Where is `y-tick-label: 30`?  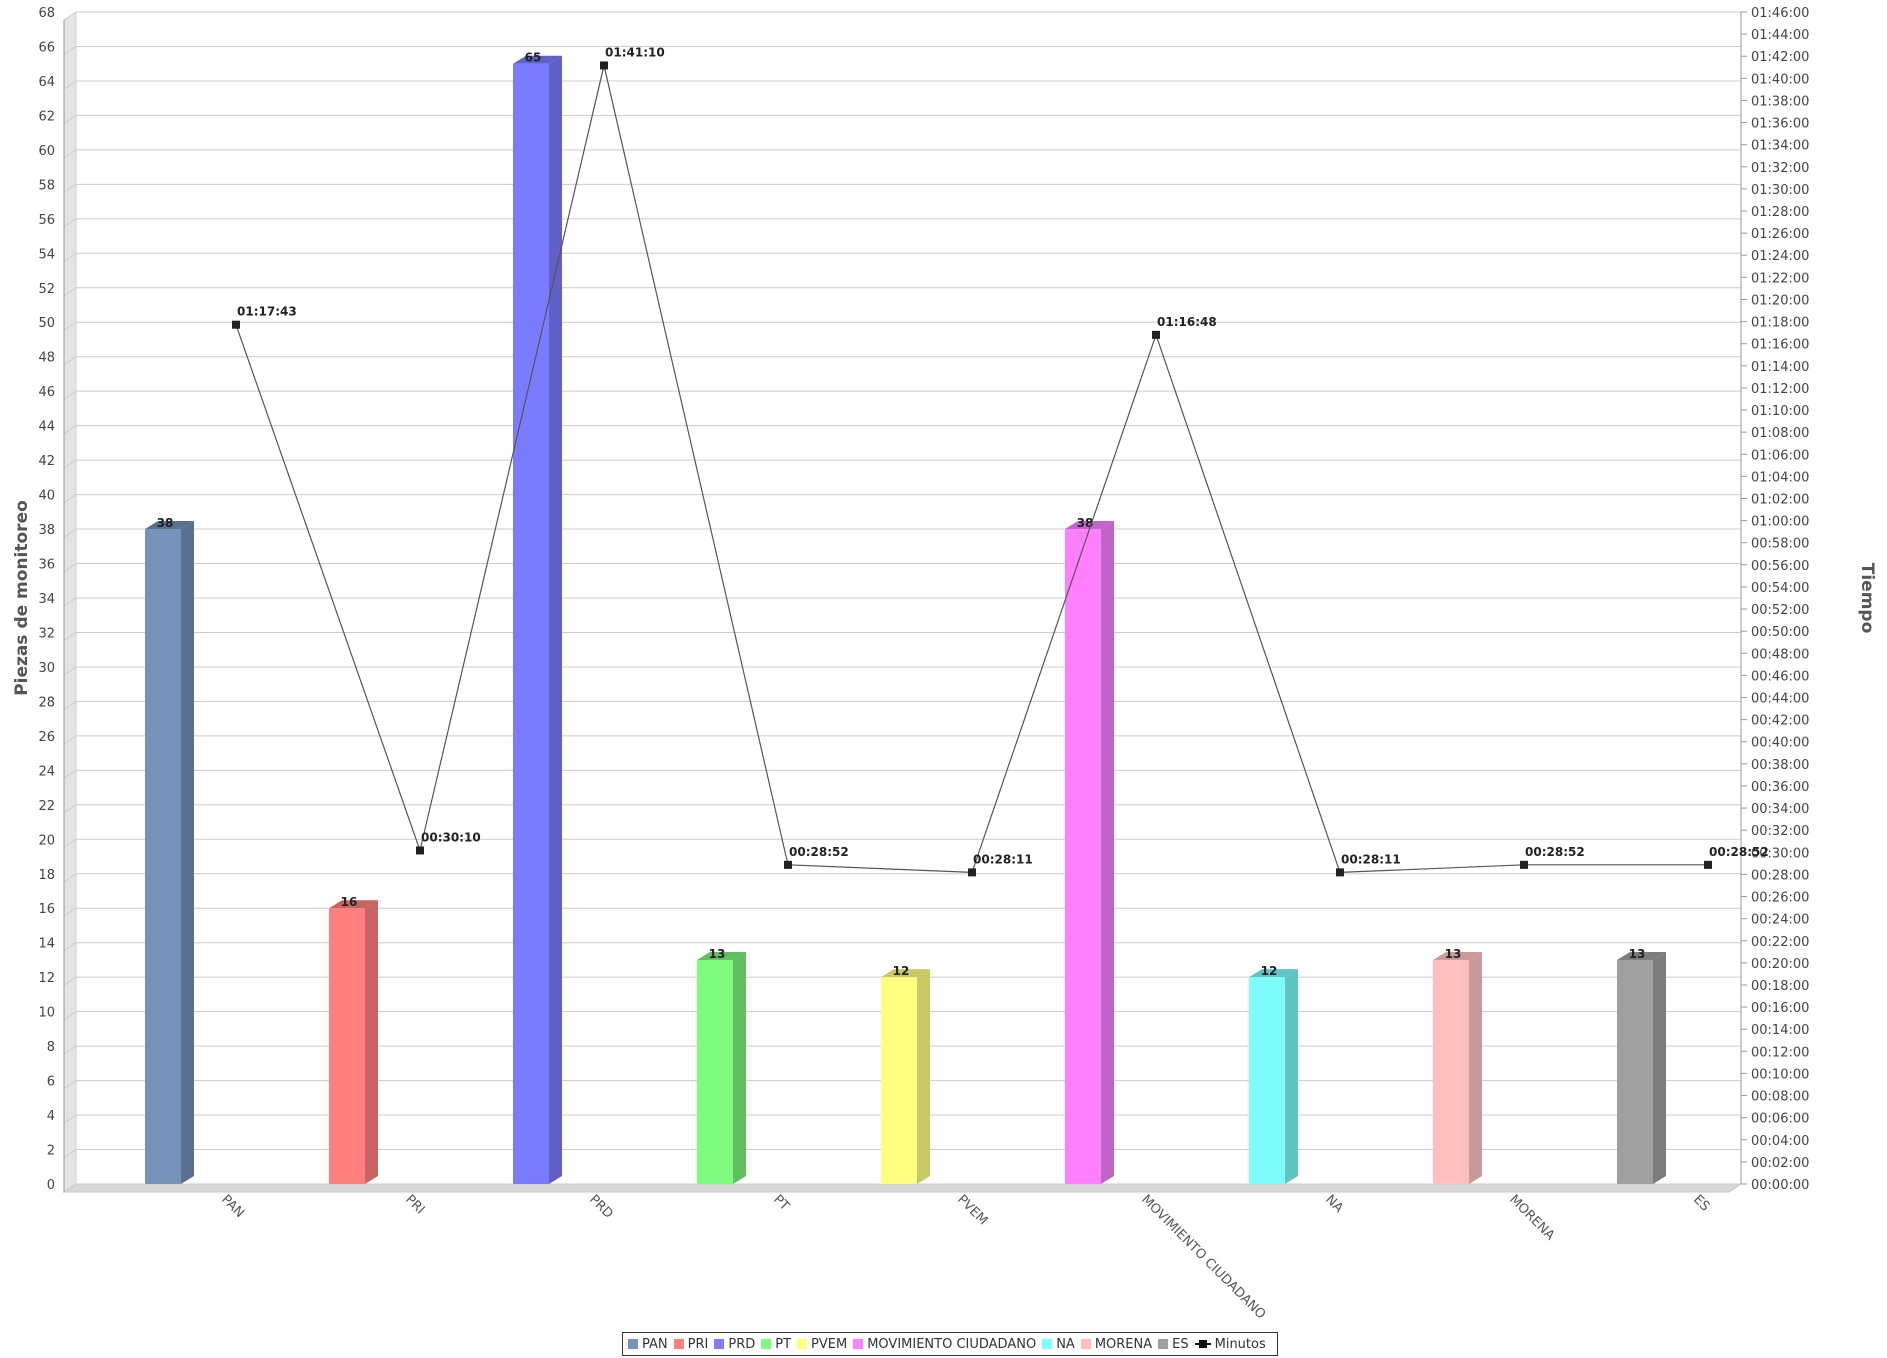 y-tick-label: 30 is located at coordinates (46, 668).